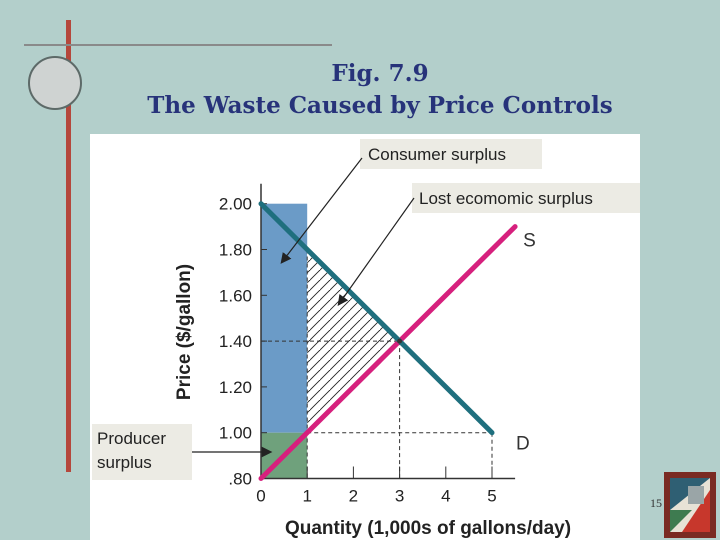 This screenshot has height=540, width=720. Describe the element at coordinates (690, 505) in the screenshot. I see `decorative-corner-logo-icon` at that location.